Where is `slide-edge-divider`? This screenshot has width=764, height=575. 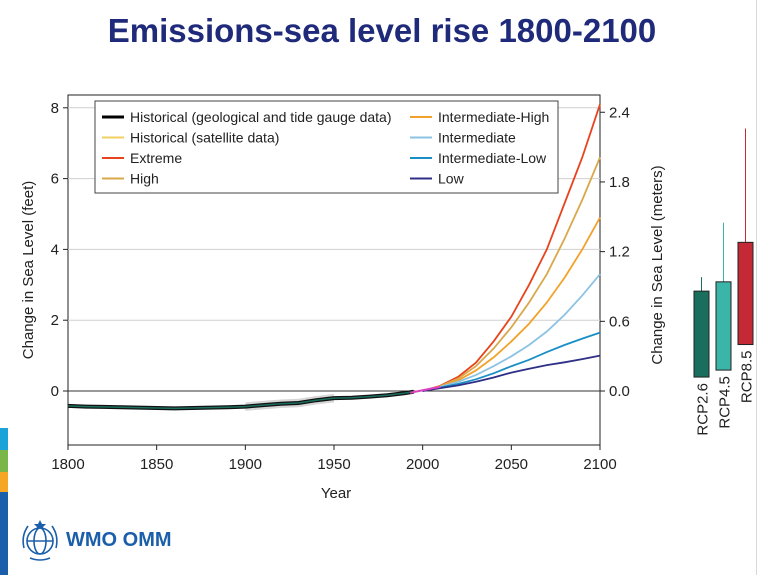
slide-edge-divider is located at coordinates (756, 287).